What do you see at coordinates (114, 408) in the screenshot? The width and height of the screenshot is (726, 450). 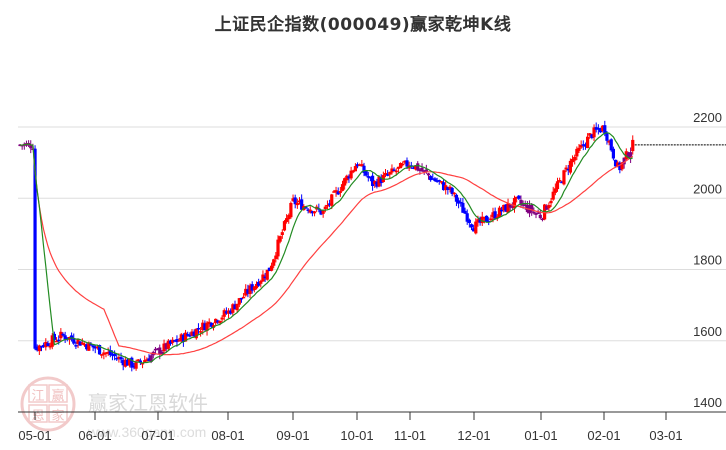 I see `watermark: 江赢恩 家 赢家江恩软件 www.360gann.com` at bounding box center [114, 408].